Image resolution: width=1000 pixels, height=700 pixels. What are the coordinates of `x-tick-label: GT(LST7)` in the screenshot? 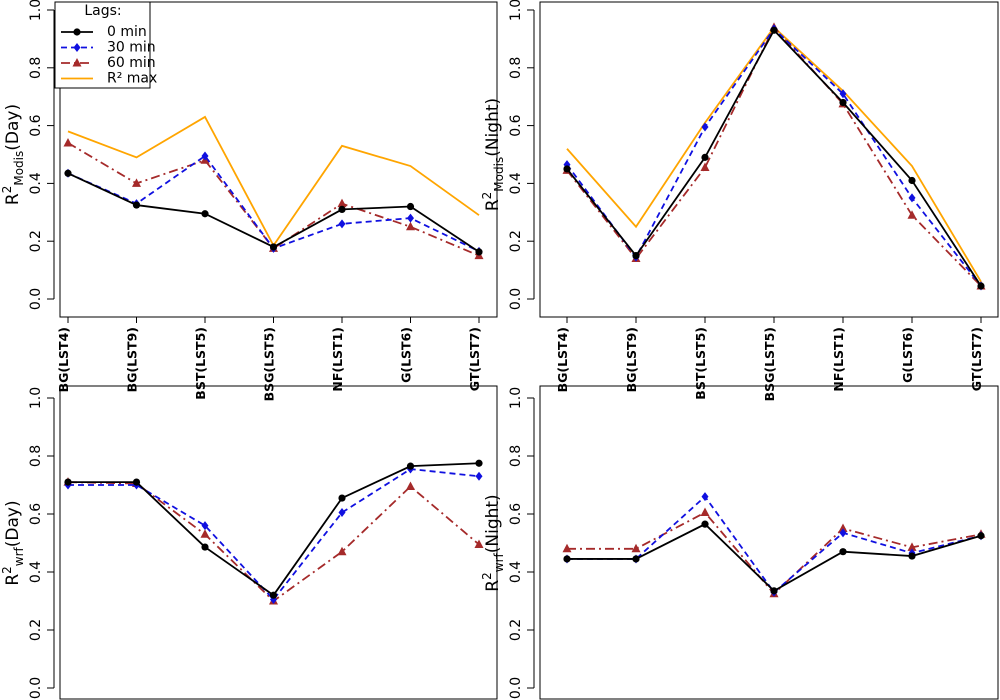 It's located at (976, 359).